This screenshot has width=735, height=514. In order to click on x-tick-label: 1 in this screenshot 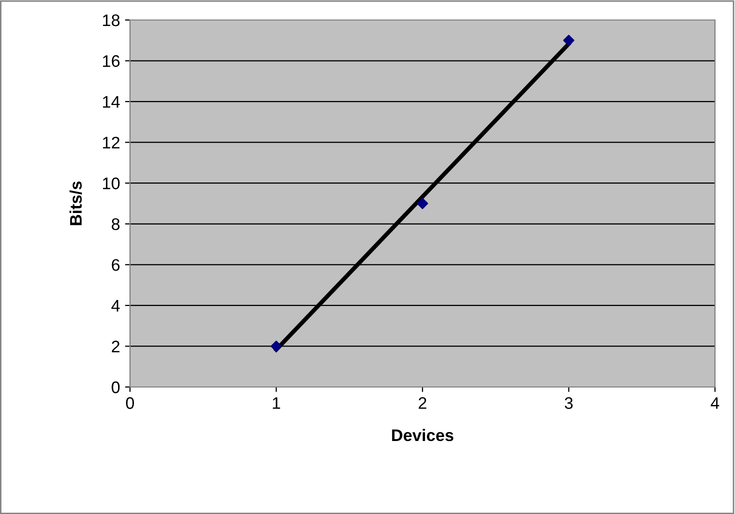, I will do `click(276, 403)`.